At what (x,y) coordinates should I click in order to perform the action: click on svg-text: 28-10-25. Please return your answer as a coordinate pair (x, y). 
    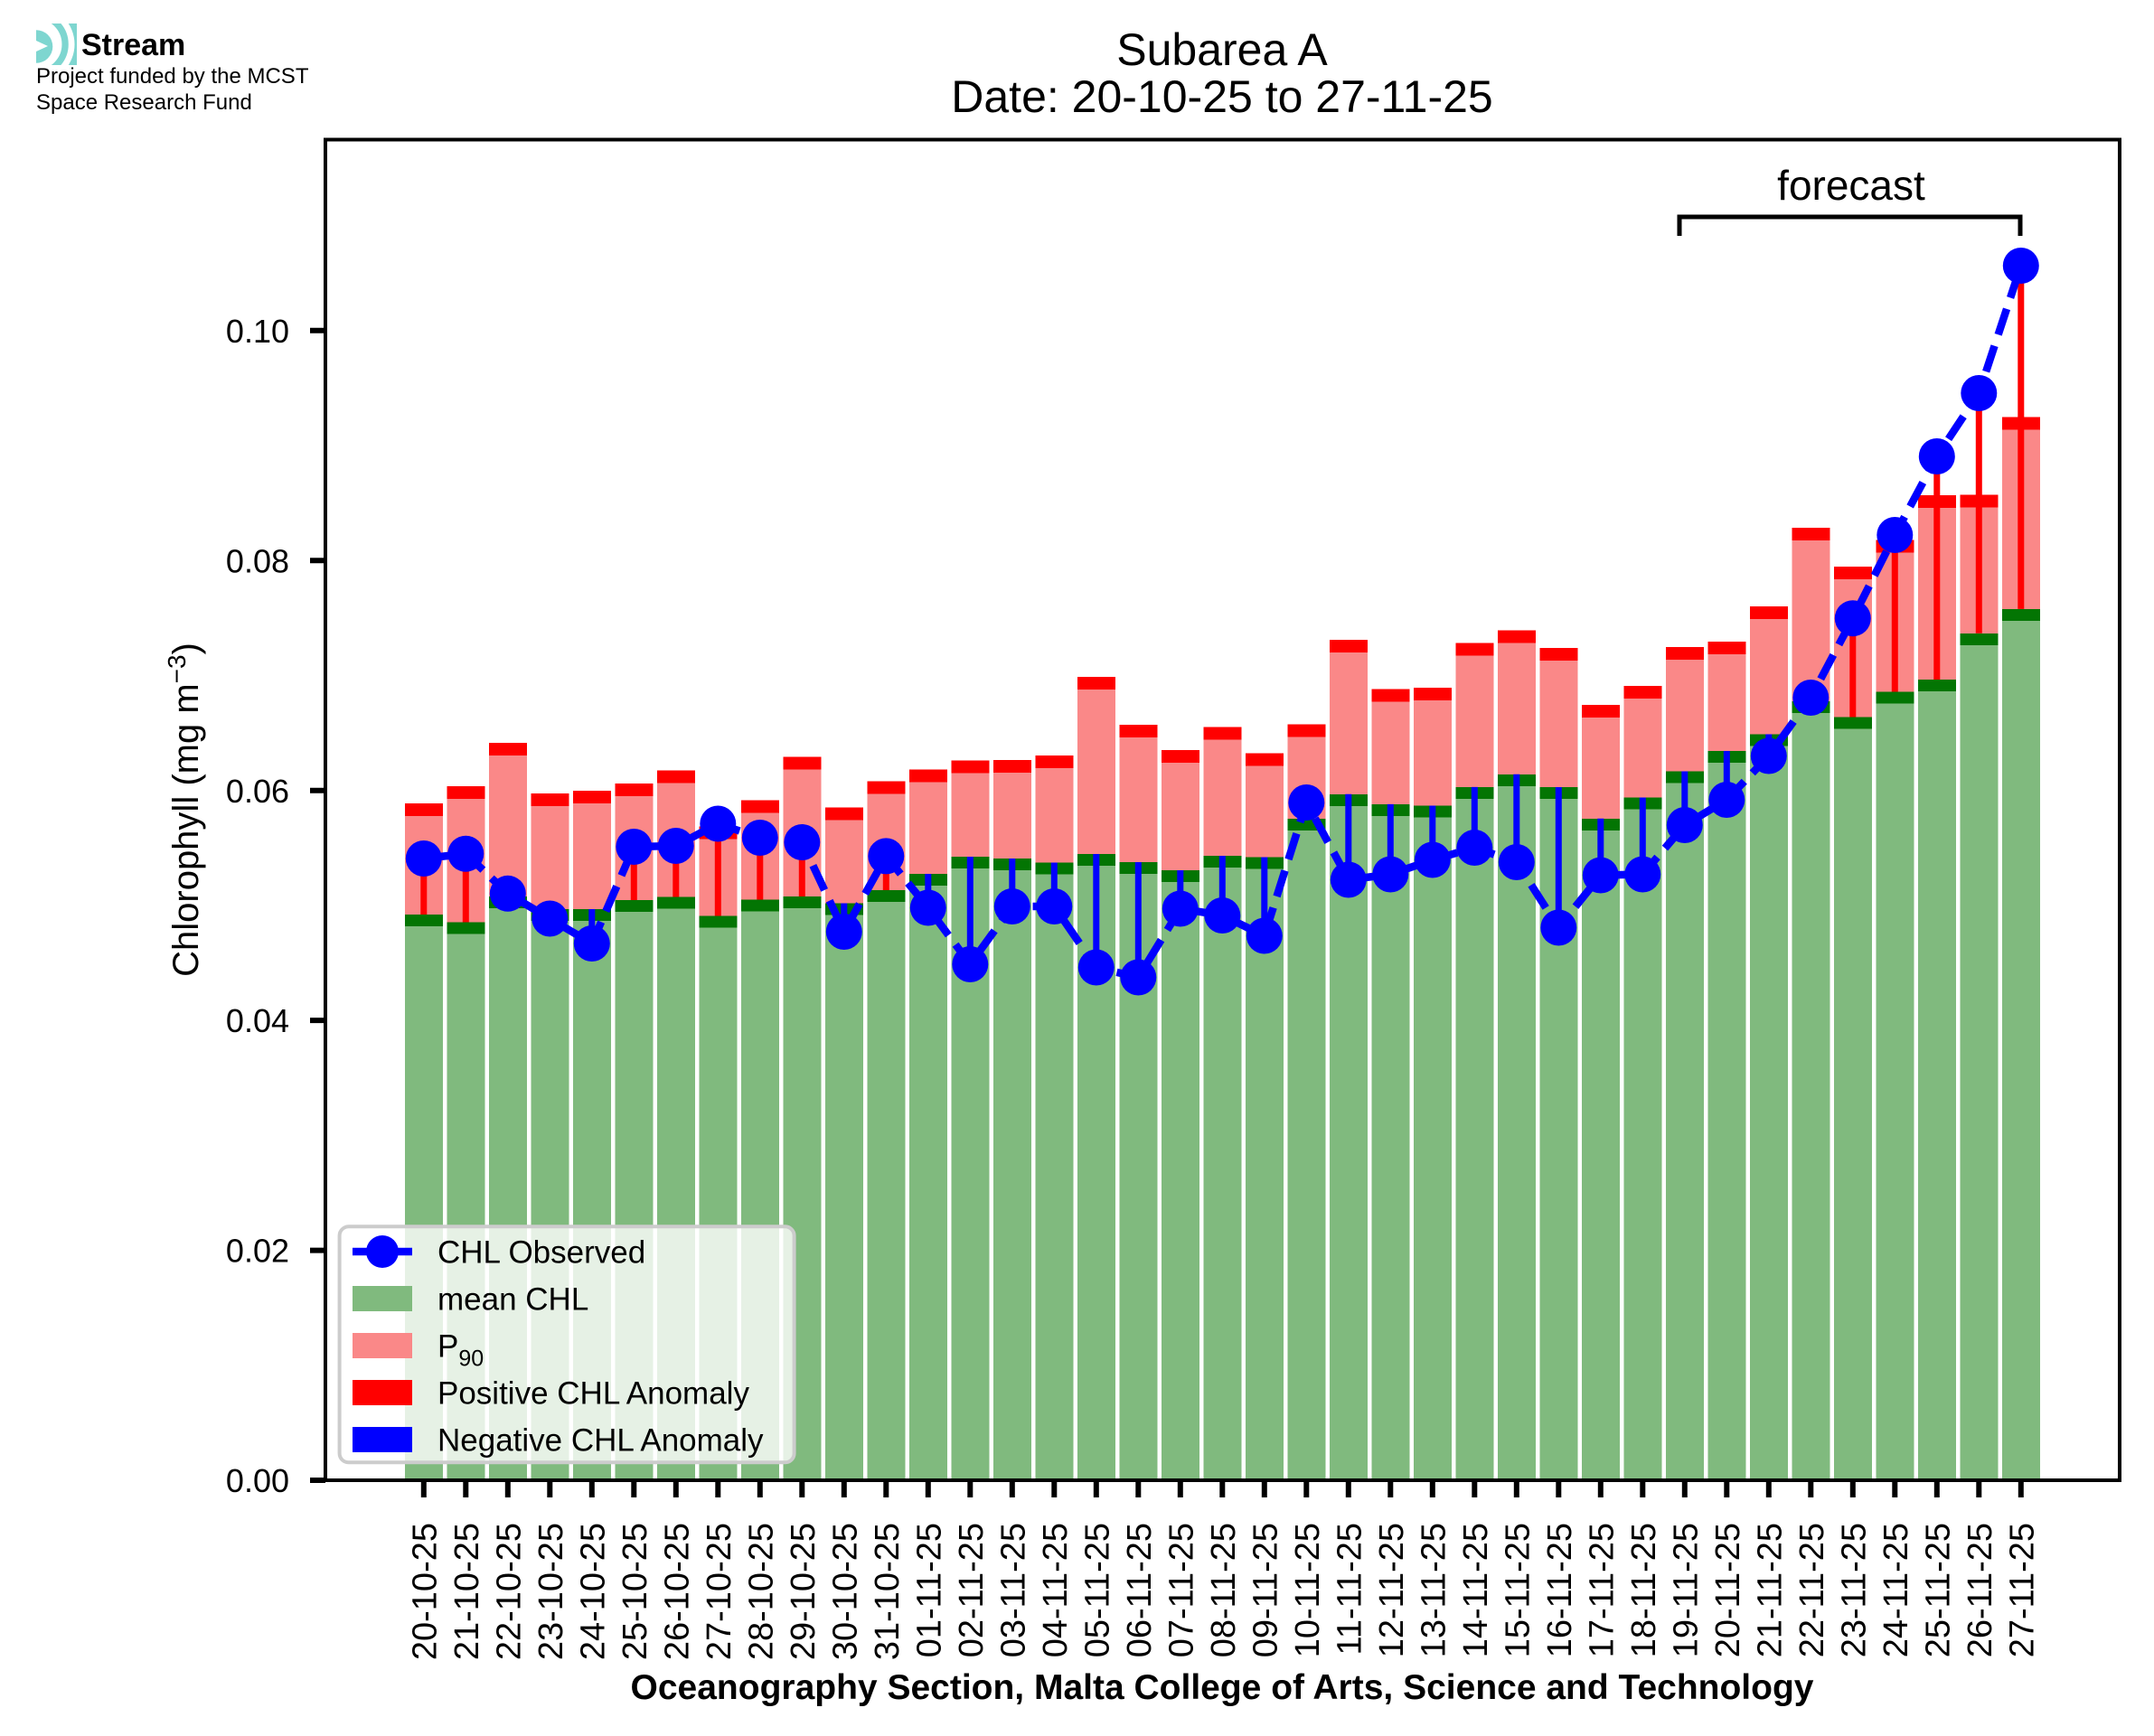
    Looking at the image, I should click on (761, 1592).